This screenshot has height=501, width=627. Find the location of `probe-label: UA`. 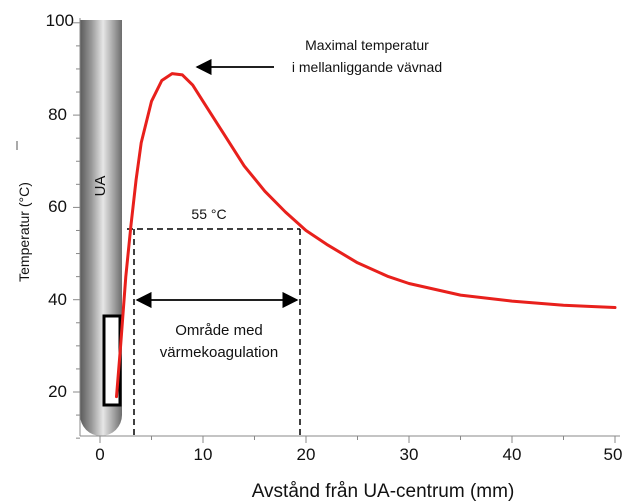

probe-label: UA is located at coordinates (100, 186).